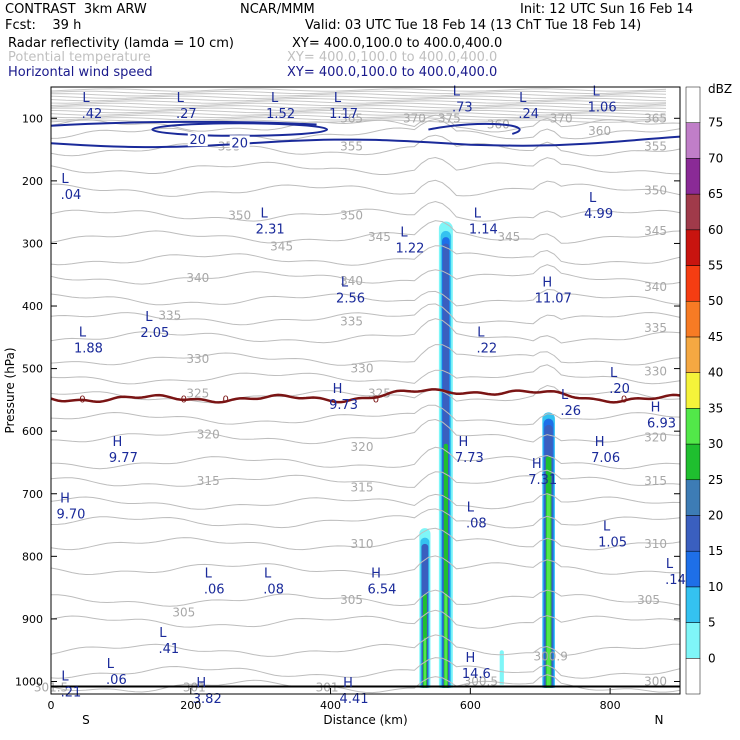 Image resolution: width=740 pixels, height=740 pixels. What do you see at coordinates (123, 458) in the screenshot?
I see `extremum-value: 9.77` at bounding box center [123, 458].